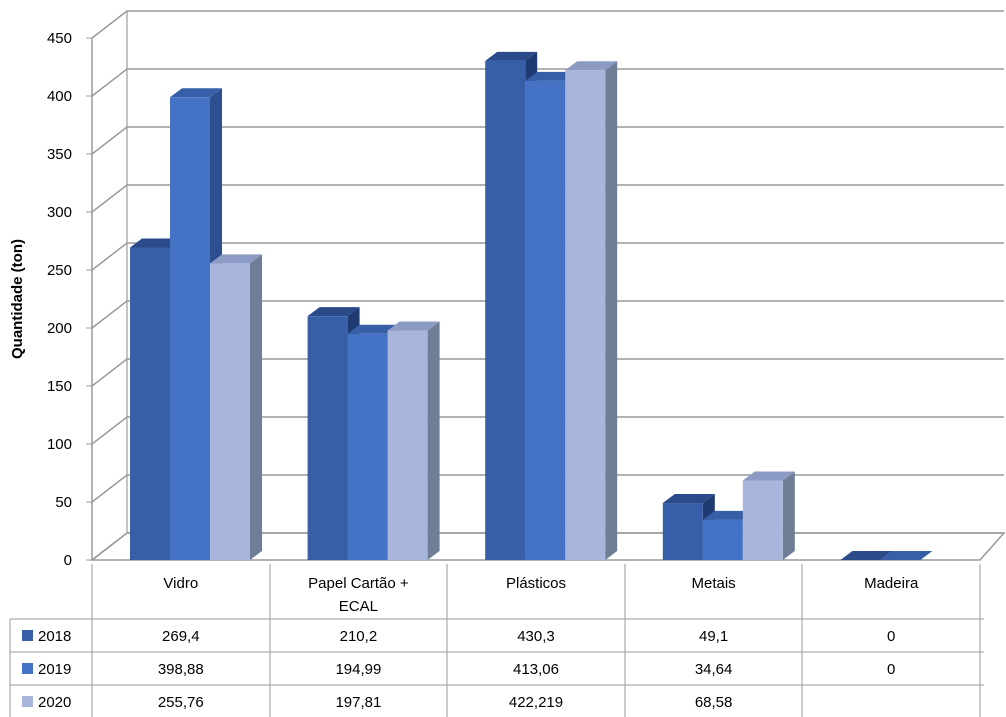 The height and width of the screenshot is (717, 1006). I want to click on legend-label: 2019, so click(54, 669).